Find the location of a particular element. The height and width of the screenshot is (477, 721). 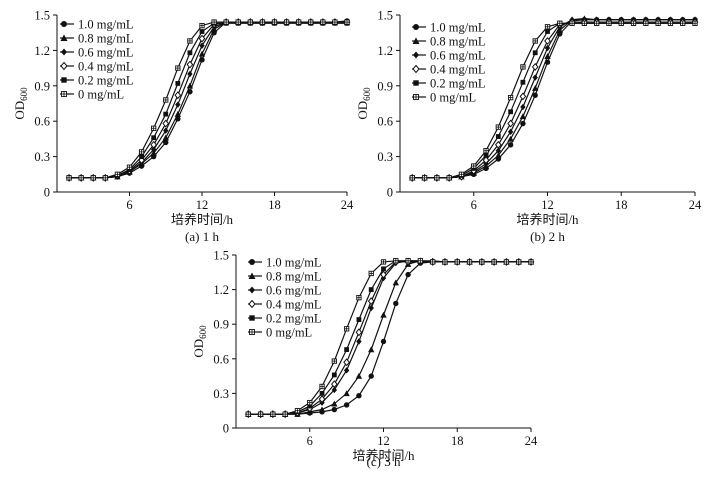

legend-item: 0.4 mg/mL is located at coordinates (285, 305).